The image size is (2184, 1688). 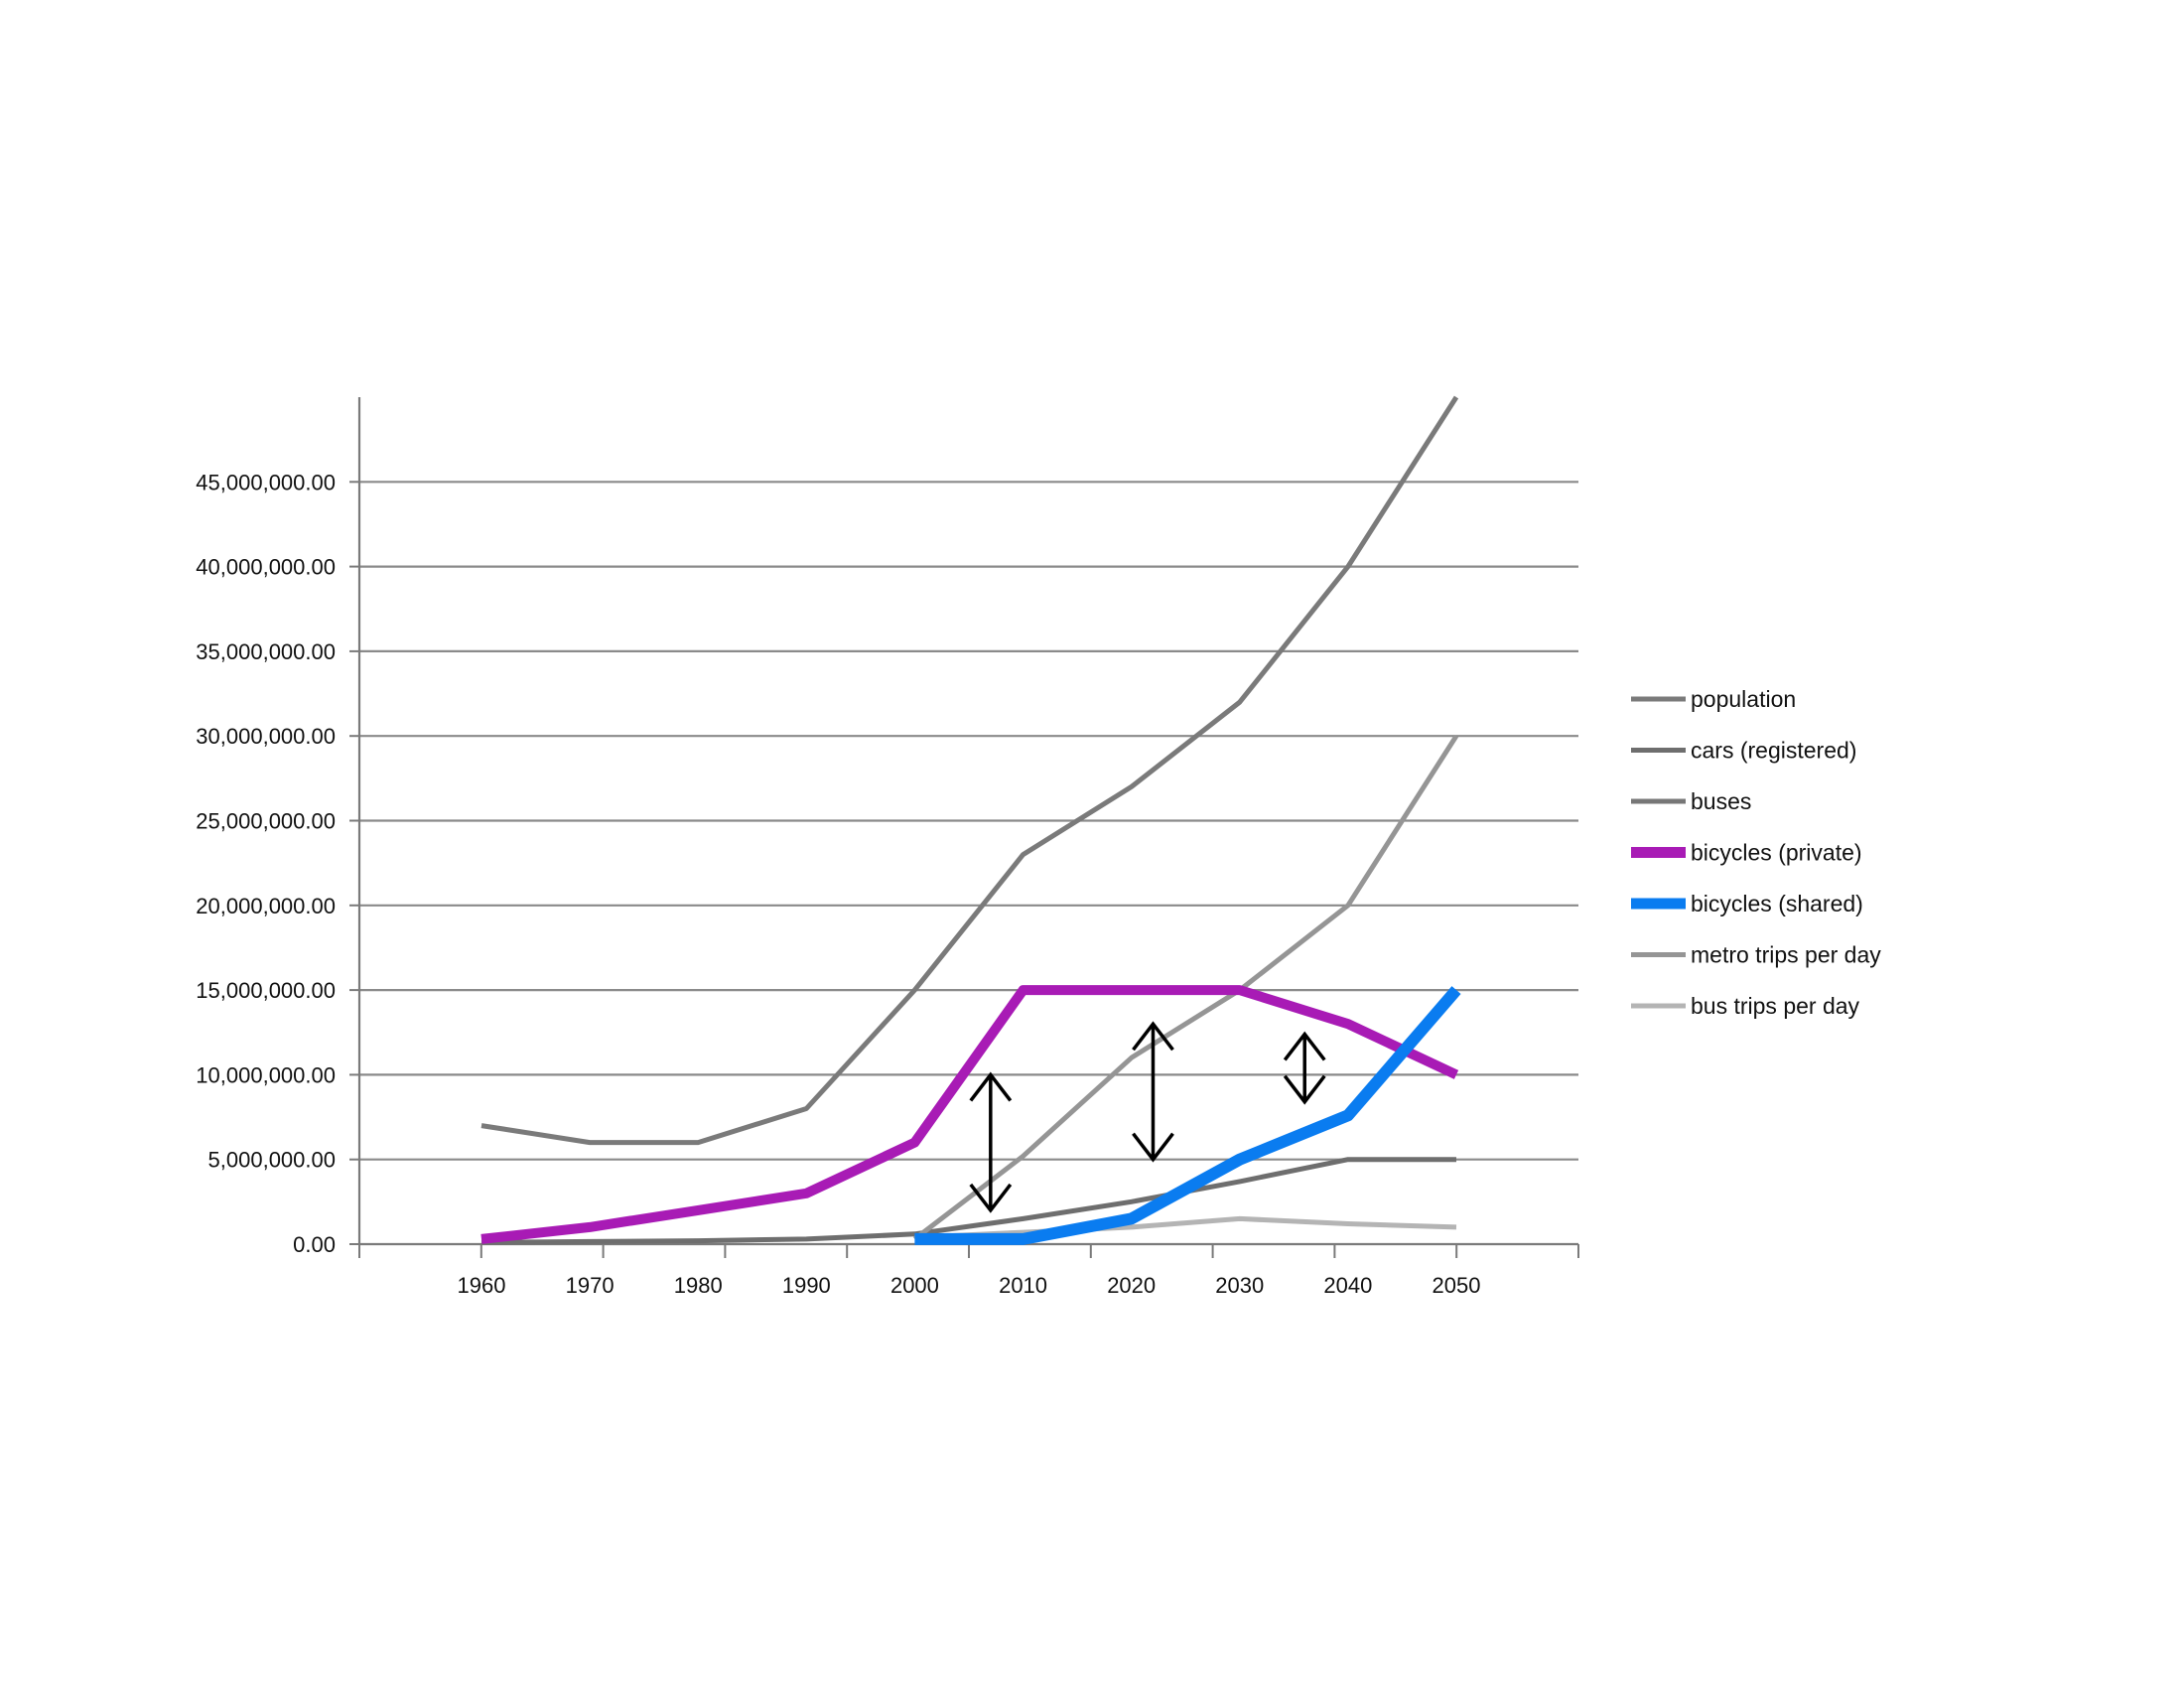 I want to click on x-tick-label: 1980, so click(x=698, y=1285).